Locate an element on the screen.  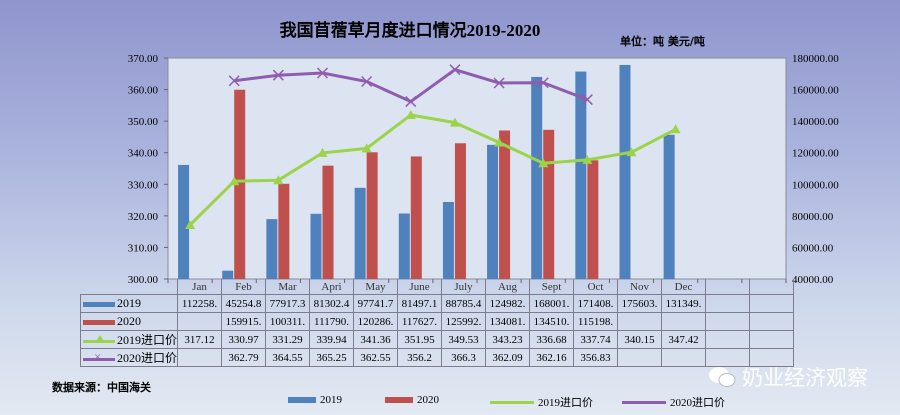
table-corner is located at coordinates (129, 287).